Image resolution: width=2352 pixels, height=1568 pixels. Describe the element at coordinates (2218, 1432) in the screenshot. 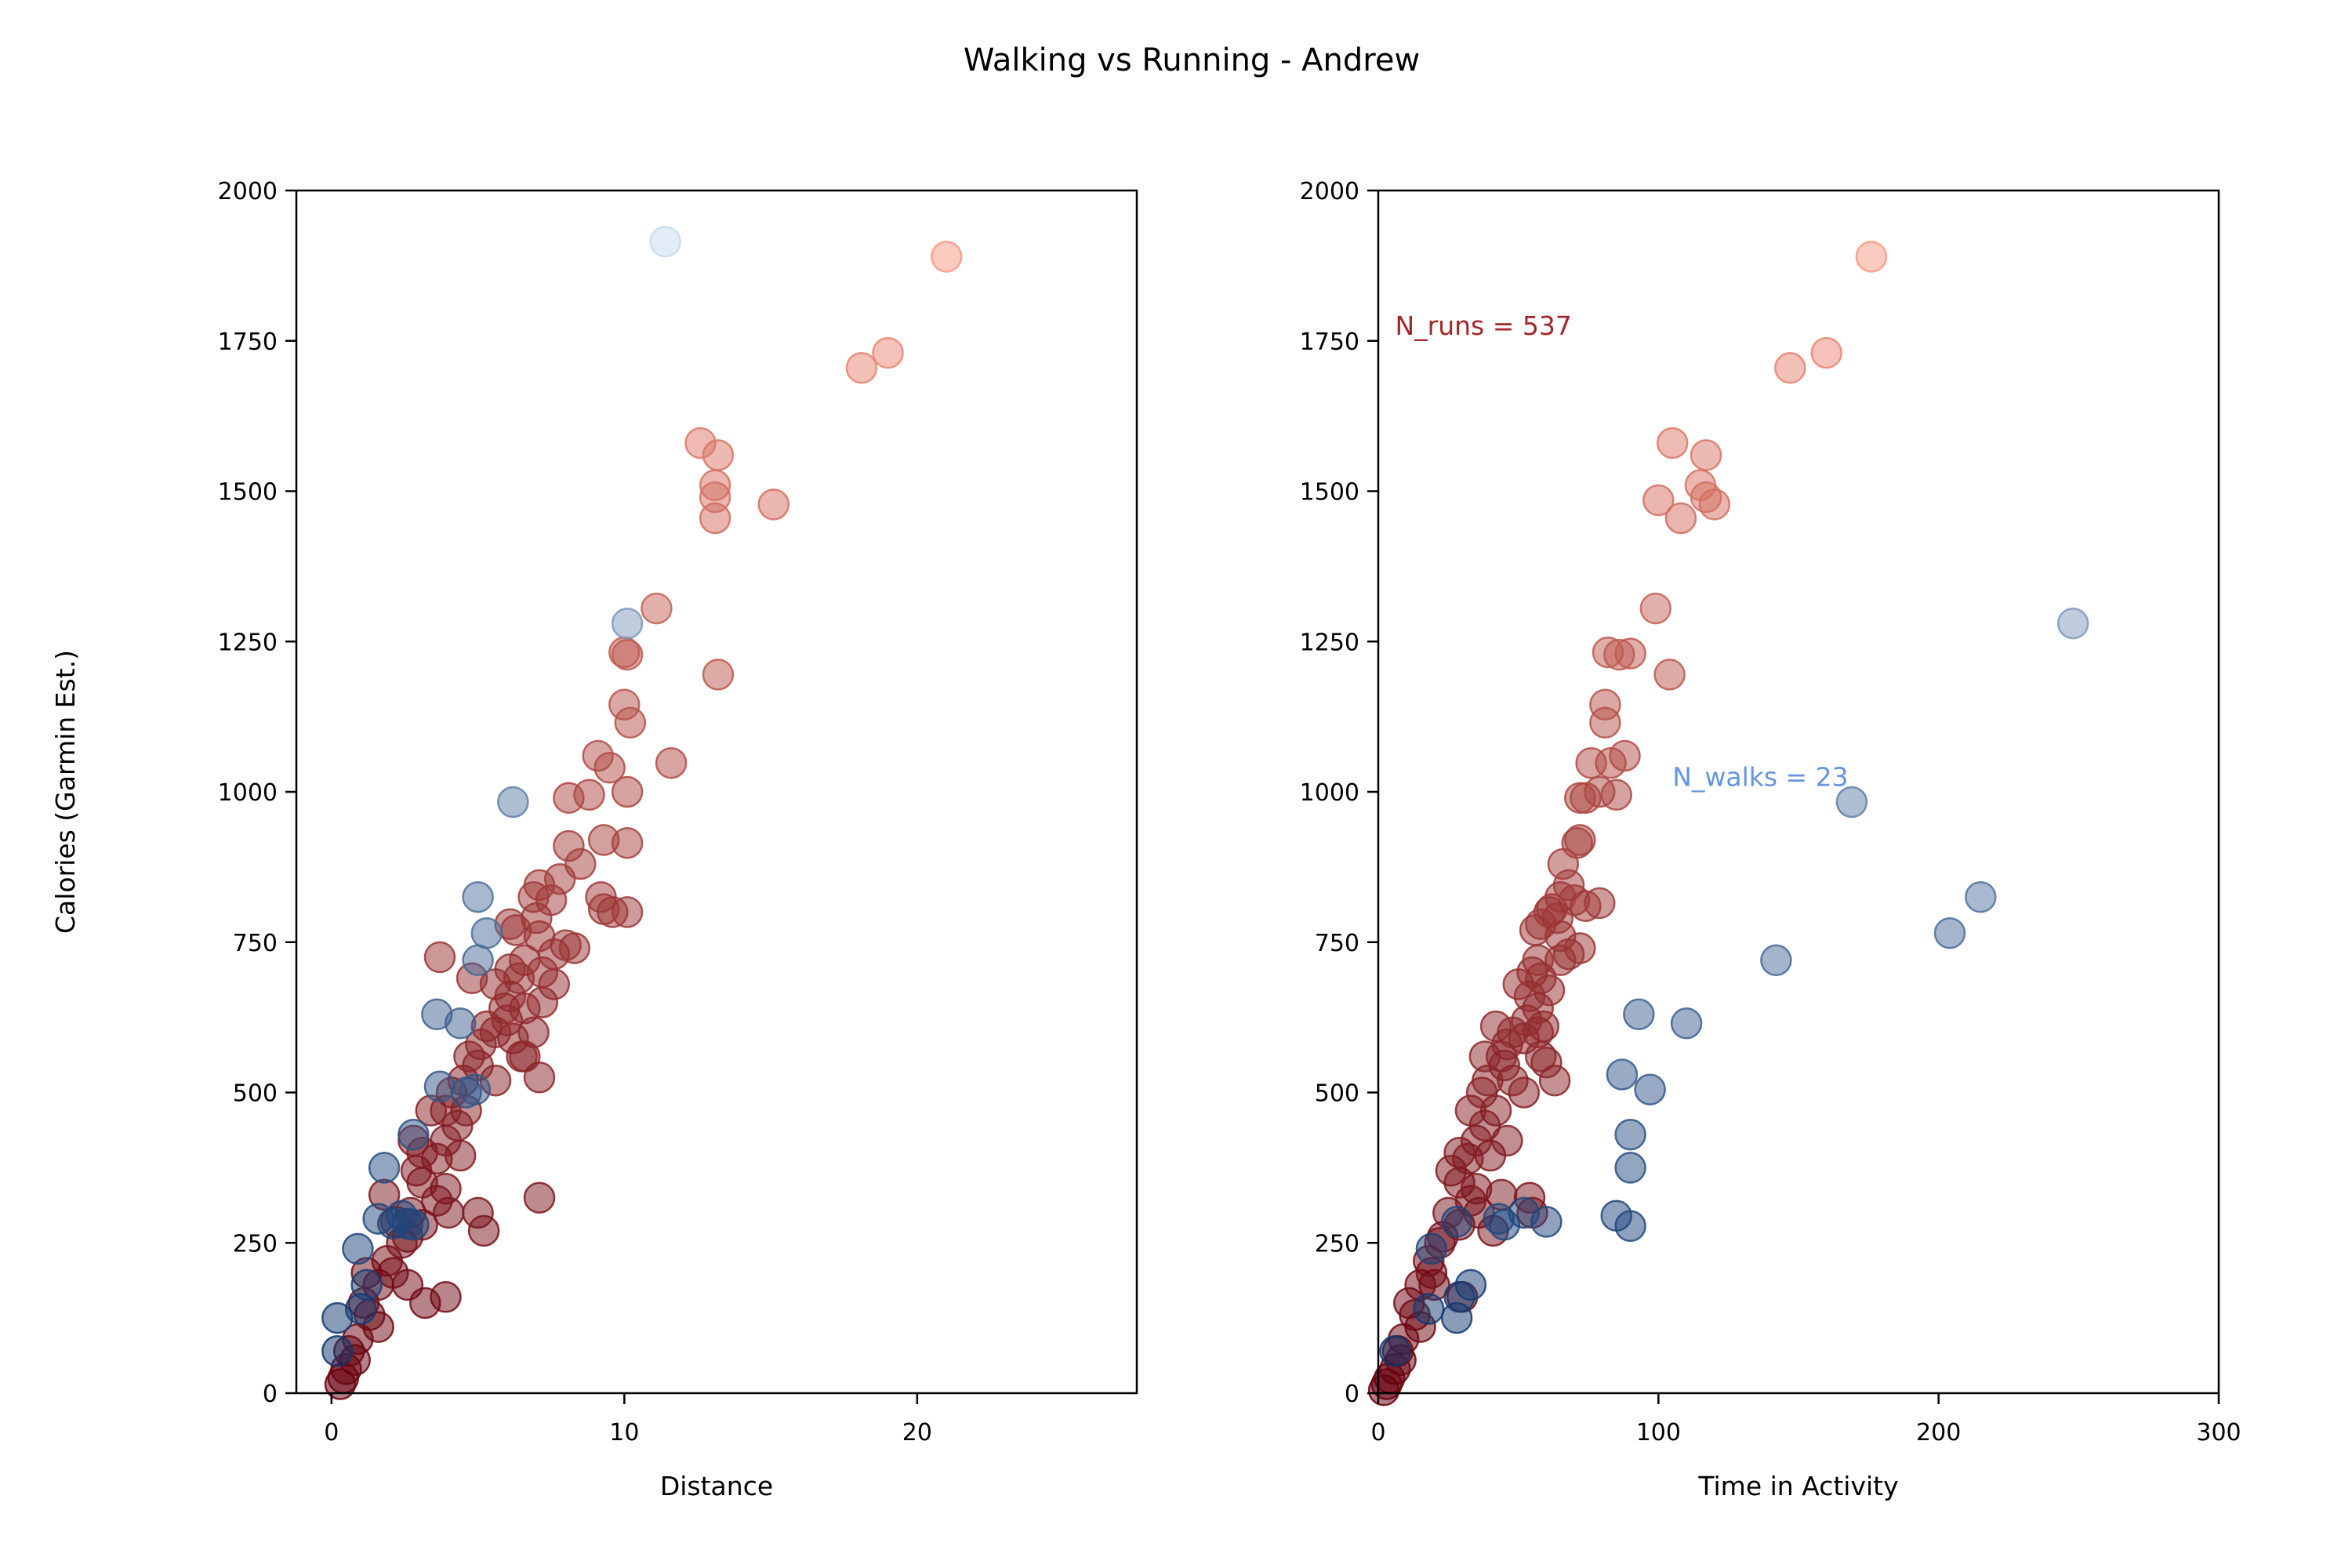

I see `x-tick-label: 300` at that location.